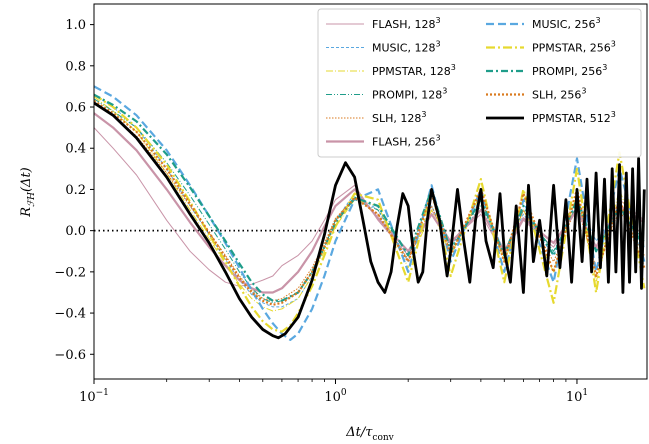 Image resolution: width=649 pixels, height=444 pixels. What do you see at coordinates (414, 70) in the screenshot?
I see `legend-label-2: PPMSTAR, 1283` at bounding box center [414, 70].